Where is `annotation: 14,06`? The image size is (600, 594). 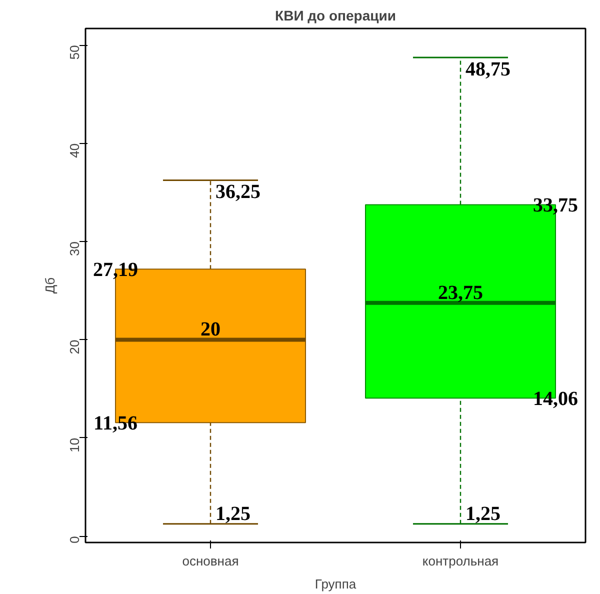
annotation: 14,06 is located at coordinates (555, 399).